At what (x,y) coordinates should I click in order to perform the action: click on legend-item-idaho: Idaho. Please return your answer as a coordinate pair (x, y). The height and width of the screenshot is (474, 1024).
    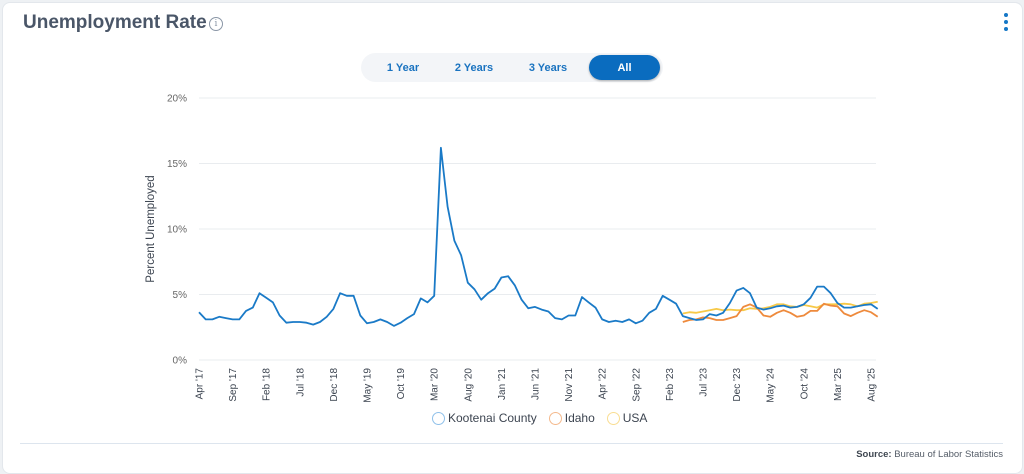
    Looking at the image, I should click on (571, 418).